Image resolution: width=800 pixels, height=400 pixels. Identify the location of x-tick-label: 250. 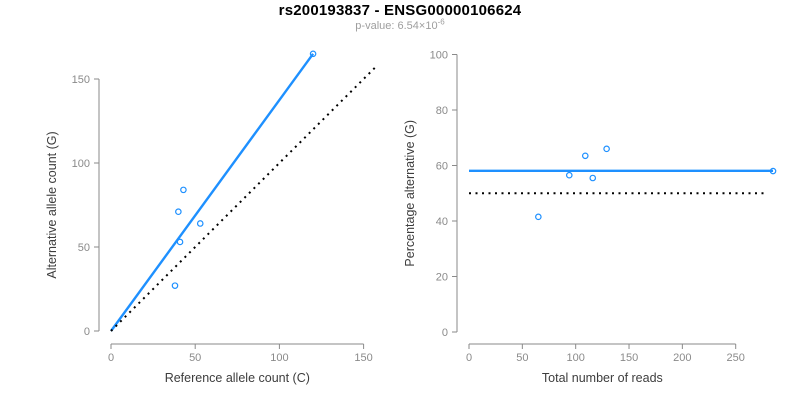
(736, 358).